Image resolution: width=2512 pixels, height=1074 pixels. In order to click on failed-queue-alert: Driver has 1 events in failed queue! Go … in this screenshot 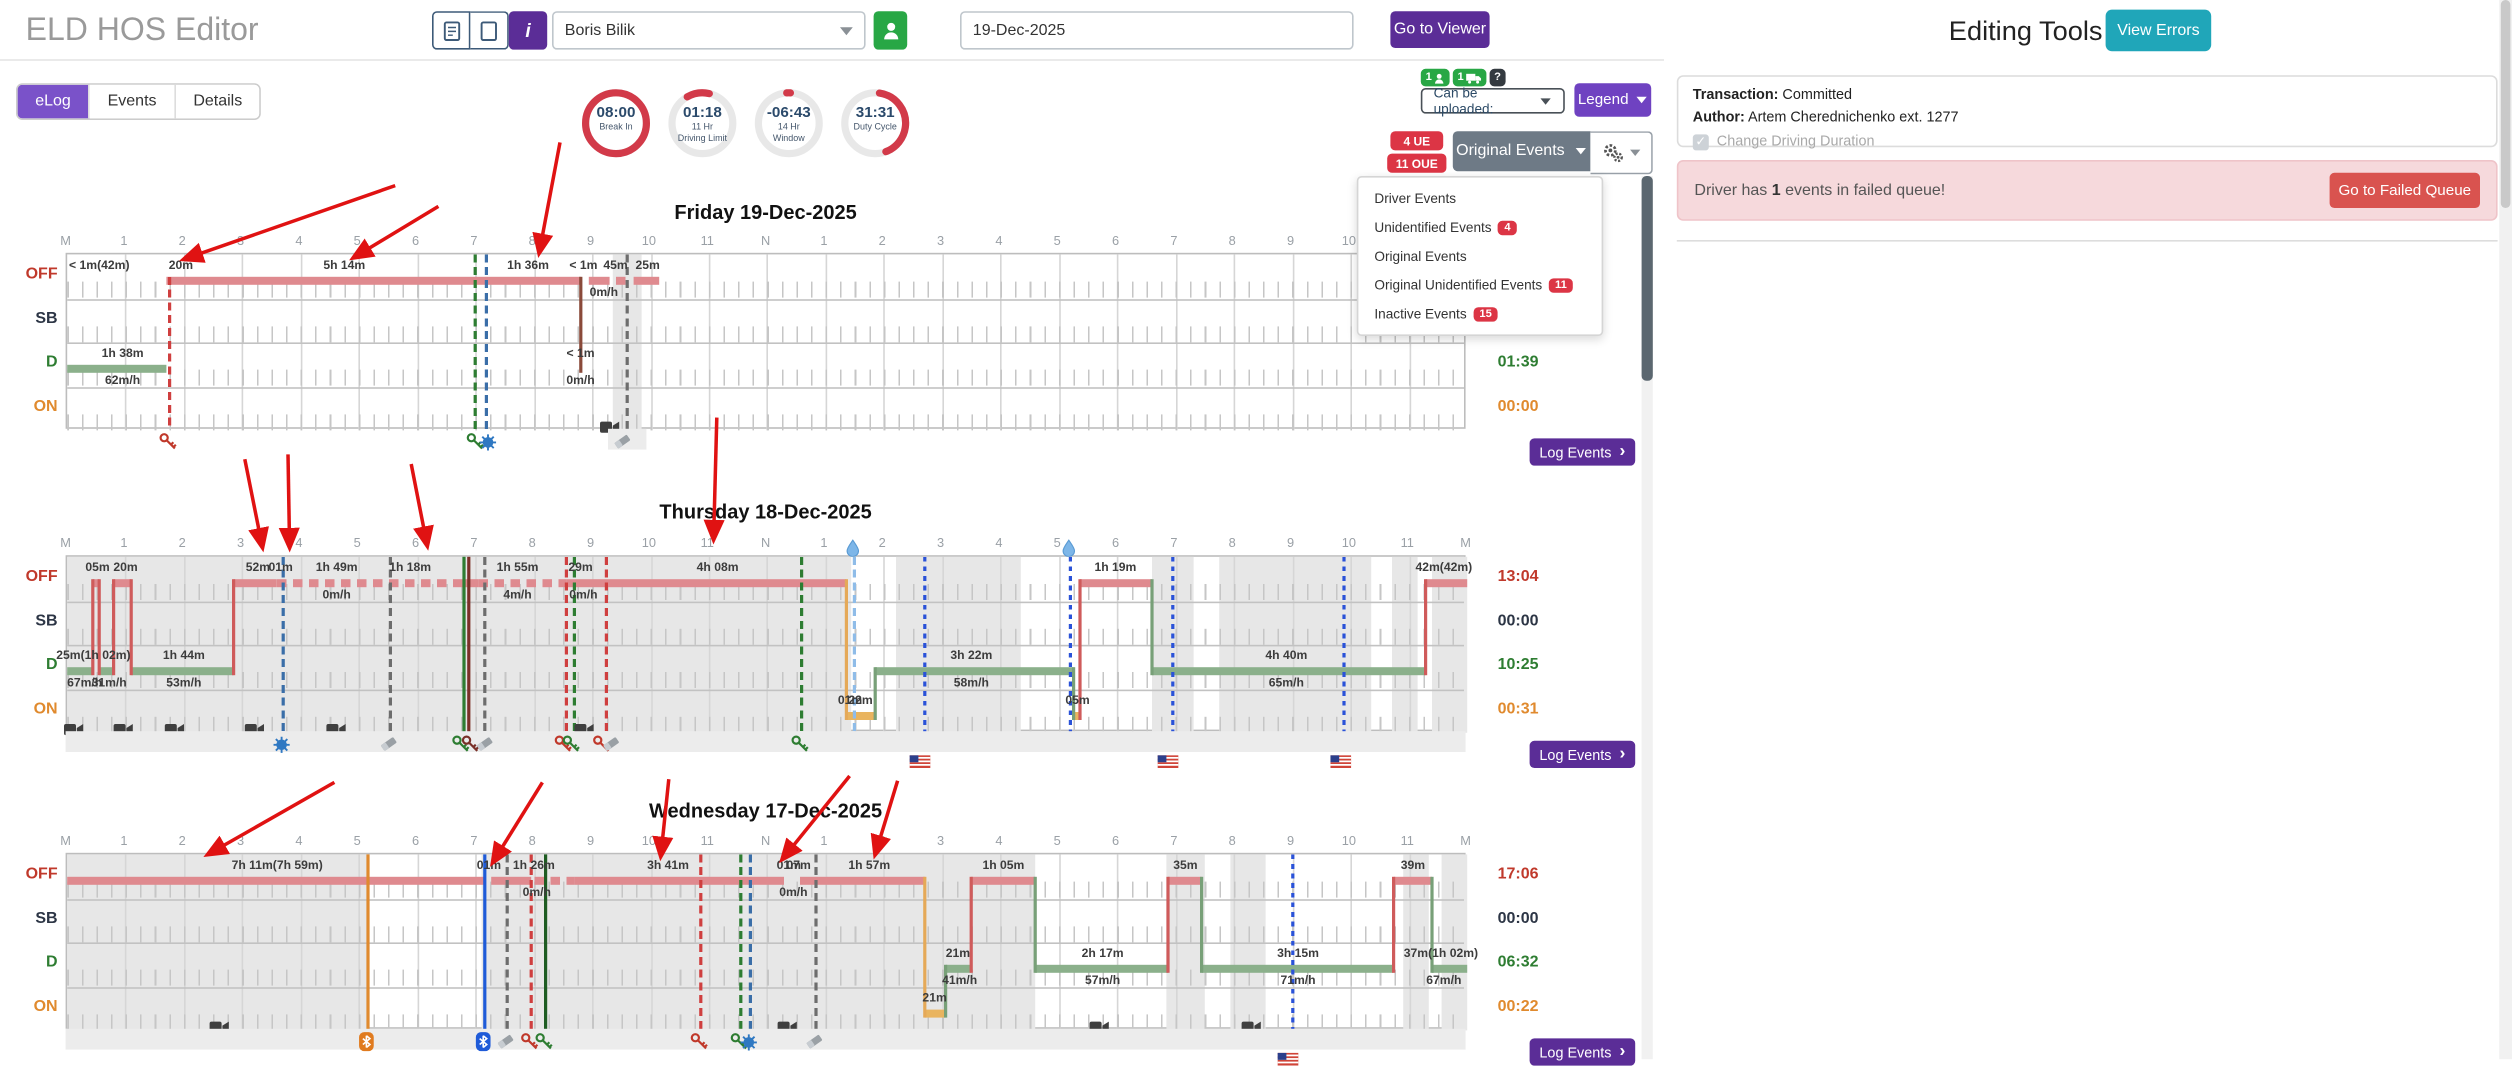, I will do `click(2087, 190)`.